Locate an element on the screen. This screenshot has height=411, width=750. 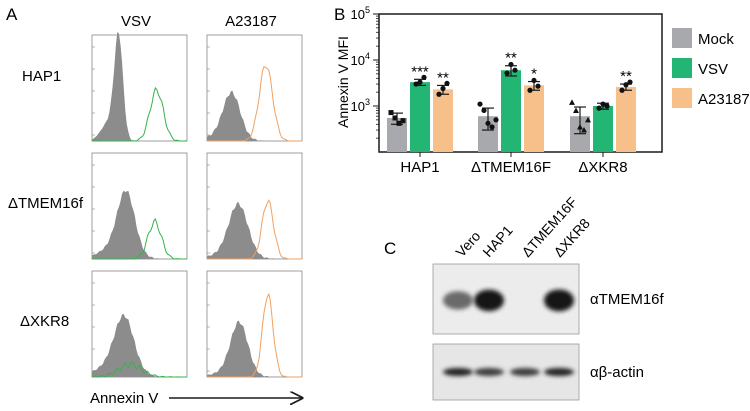
col-header-a23187: A23187 is located at coordinates (251, 21).